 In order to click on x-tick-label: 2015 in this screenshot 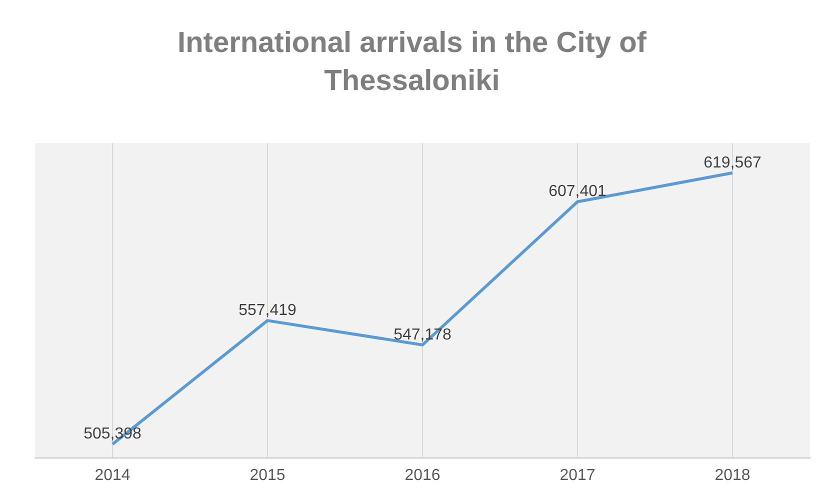, I will do `click(268, 475)`.